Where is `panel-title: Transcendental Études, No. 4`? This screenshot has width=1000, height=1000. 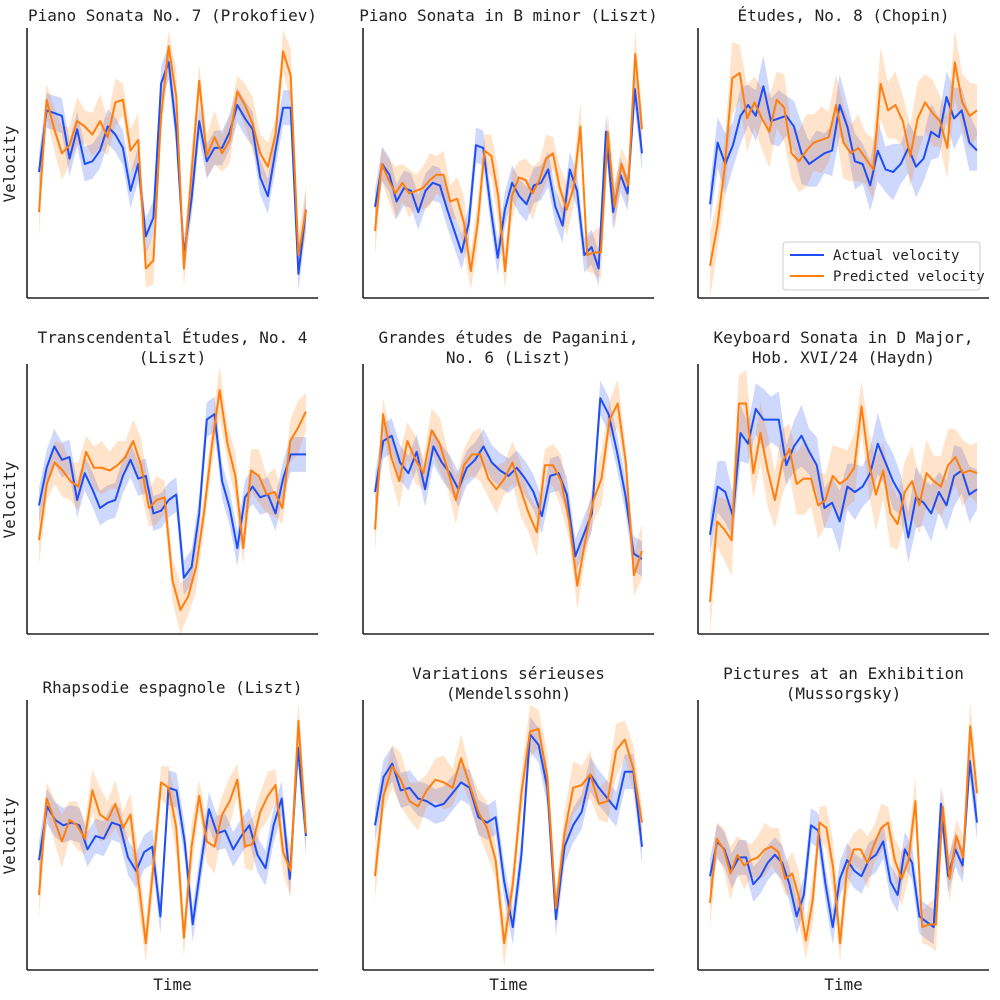 panel-title: Transcendental Études, No. 4 is located at coordinates (173, 337).